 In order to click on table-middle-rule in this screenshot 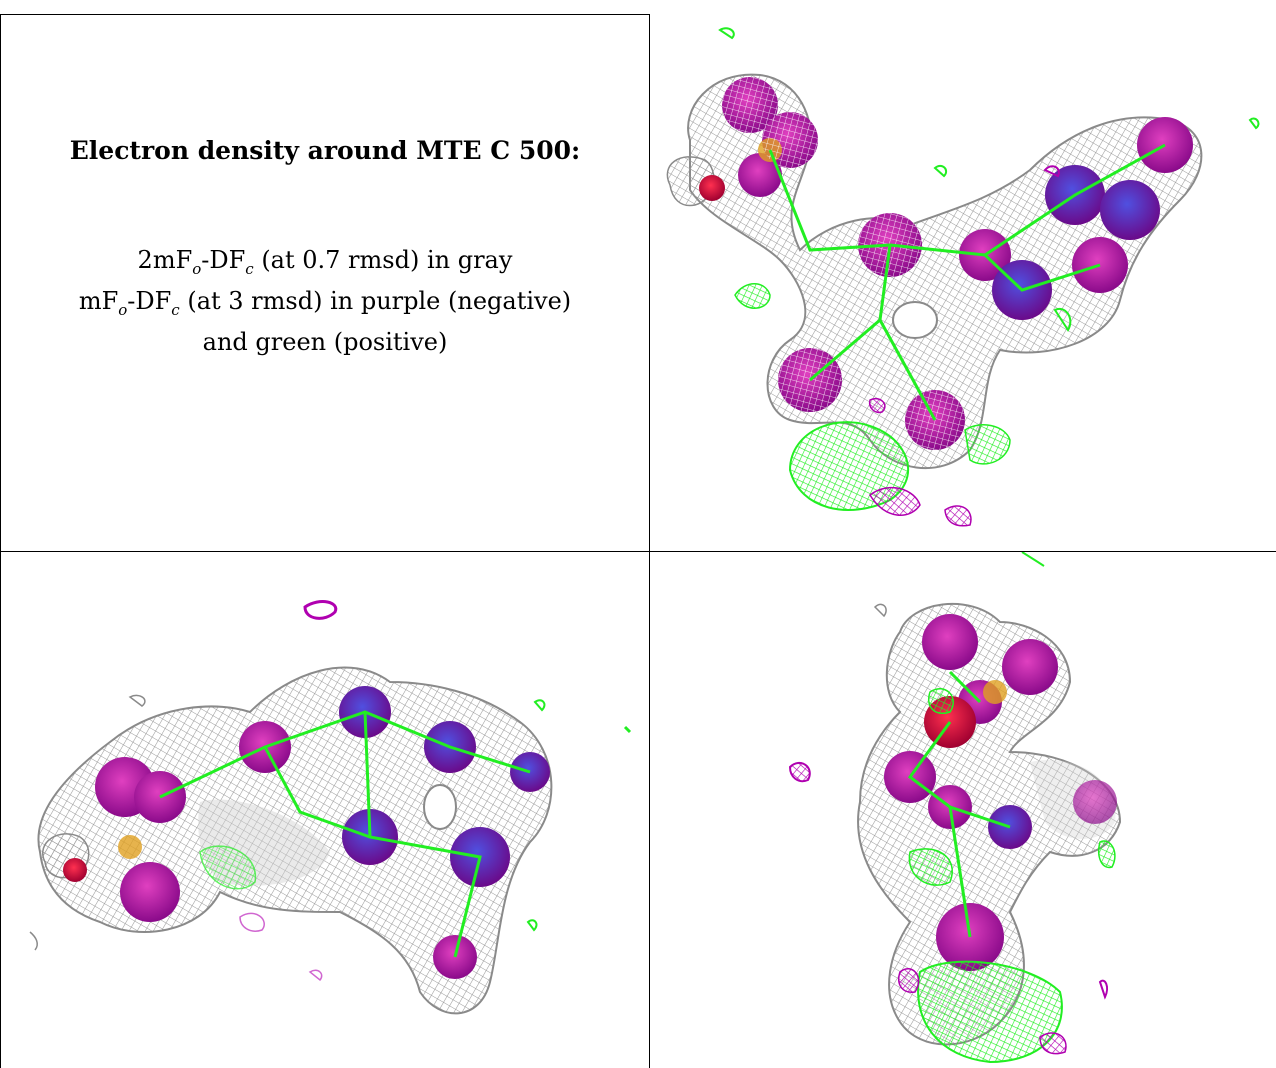, I will do `click(638, 551)`.